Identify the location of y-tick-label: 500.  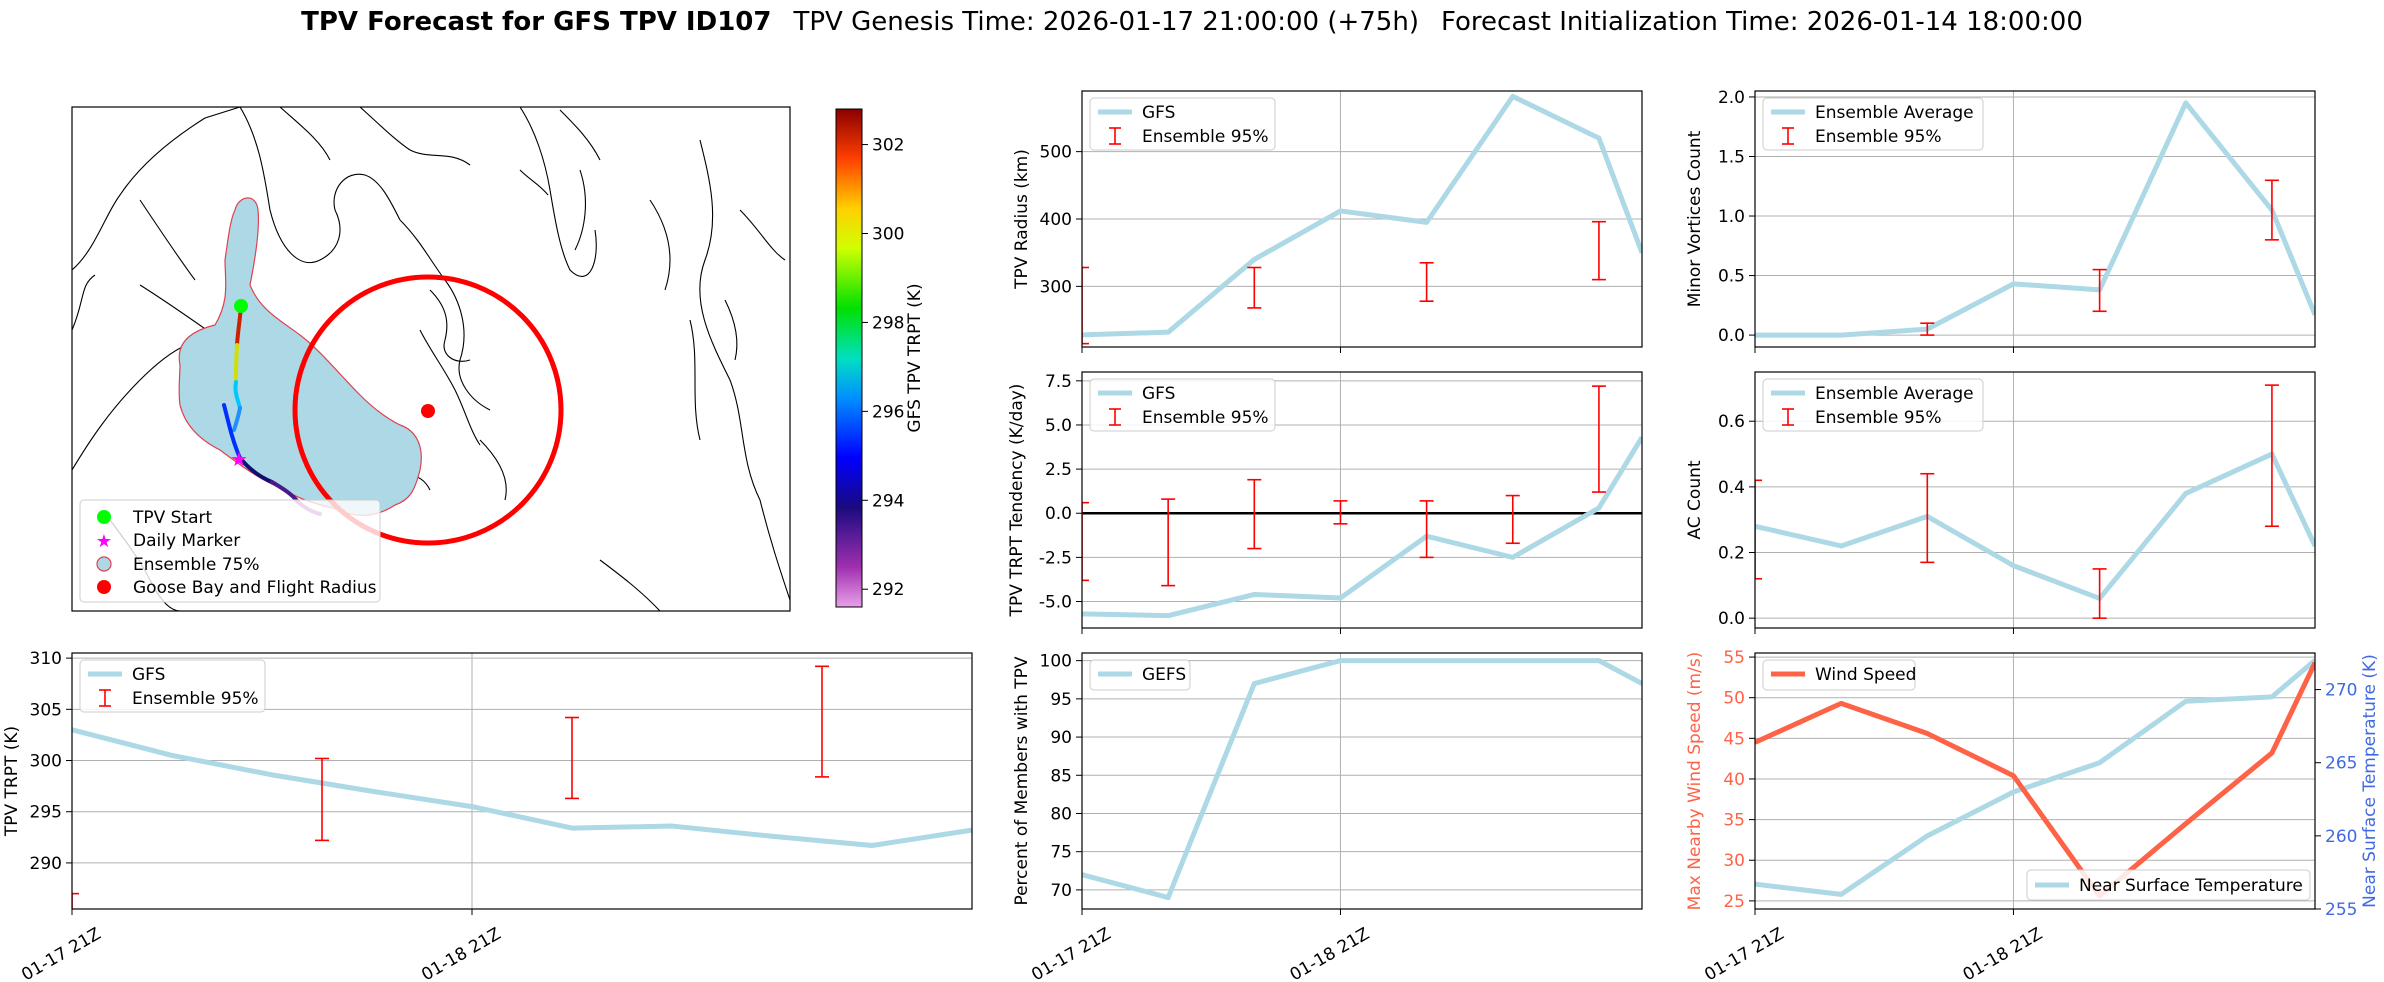
(1056, 153).